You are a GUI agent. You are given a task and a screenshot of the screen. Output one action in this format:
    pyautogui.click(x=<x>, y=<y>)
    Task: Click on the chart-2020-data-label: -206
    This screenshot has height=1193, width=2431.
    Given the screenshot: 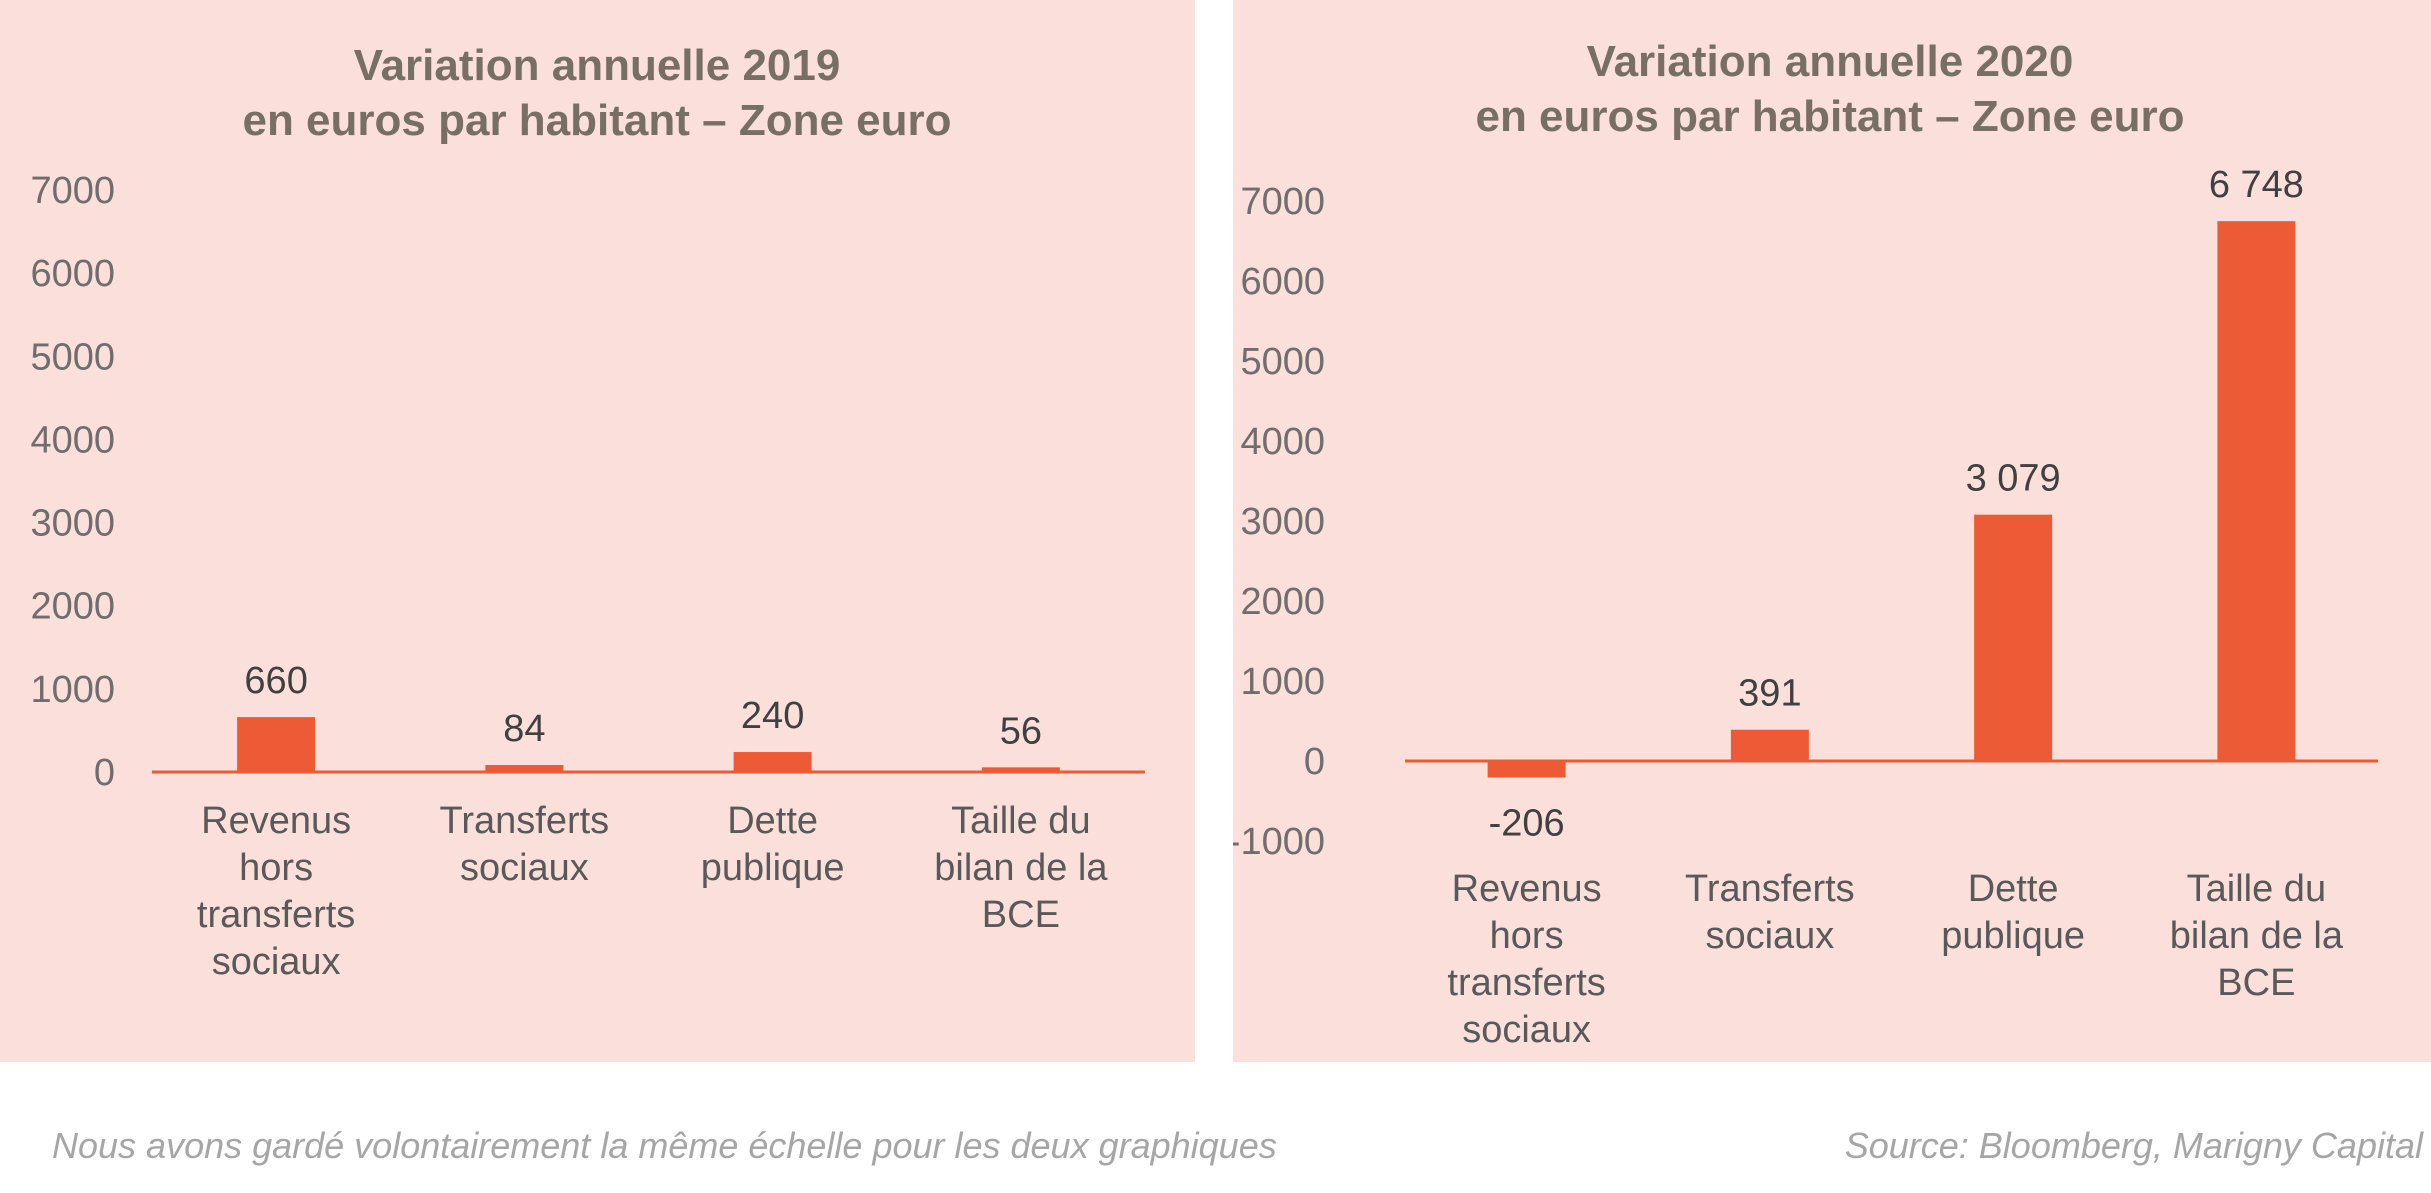 What is the action you would take?
    pyautogui.click(x=1527, y=823)
    